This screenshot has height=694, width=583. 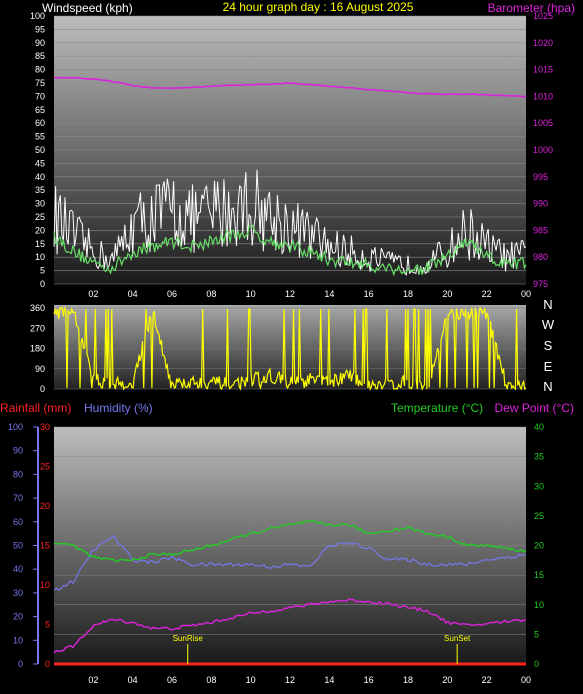 I want to click on direction-y-tick-label: 270, so click(x=37, y=328).